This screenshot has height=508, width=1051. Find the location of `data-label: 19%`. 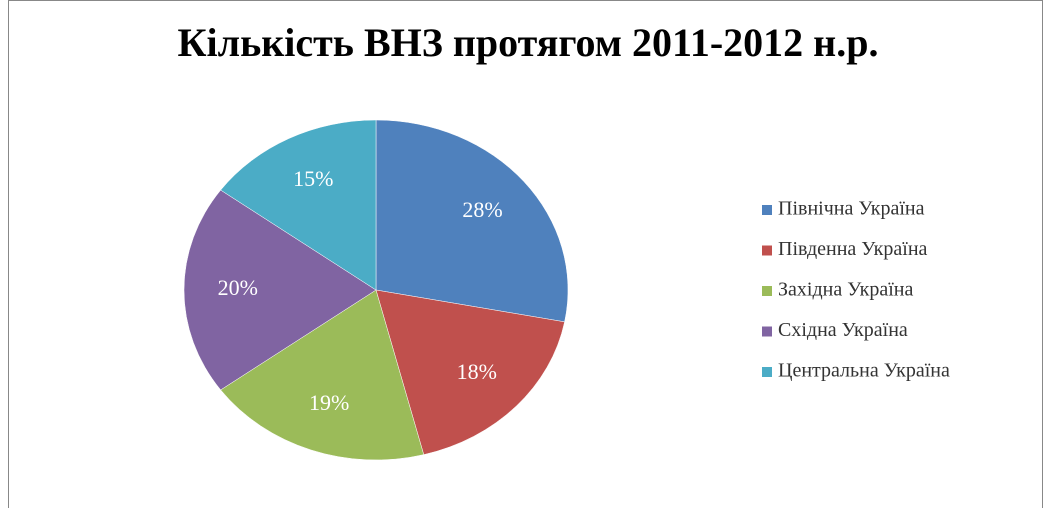

data-label: 19% is located at coordinates (329, 402).